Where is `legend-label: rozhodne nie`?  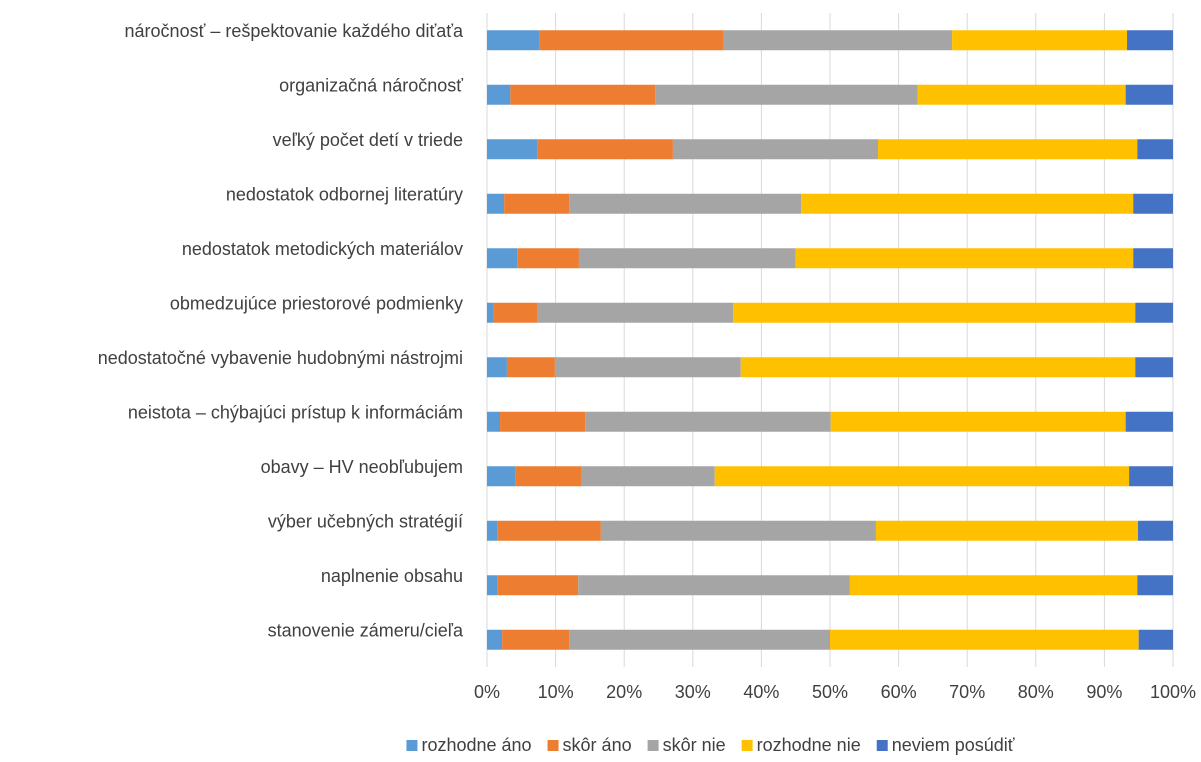 legend-label: rozhodne nie is located at coordinates (809, 745).